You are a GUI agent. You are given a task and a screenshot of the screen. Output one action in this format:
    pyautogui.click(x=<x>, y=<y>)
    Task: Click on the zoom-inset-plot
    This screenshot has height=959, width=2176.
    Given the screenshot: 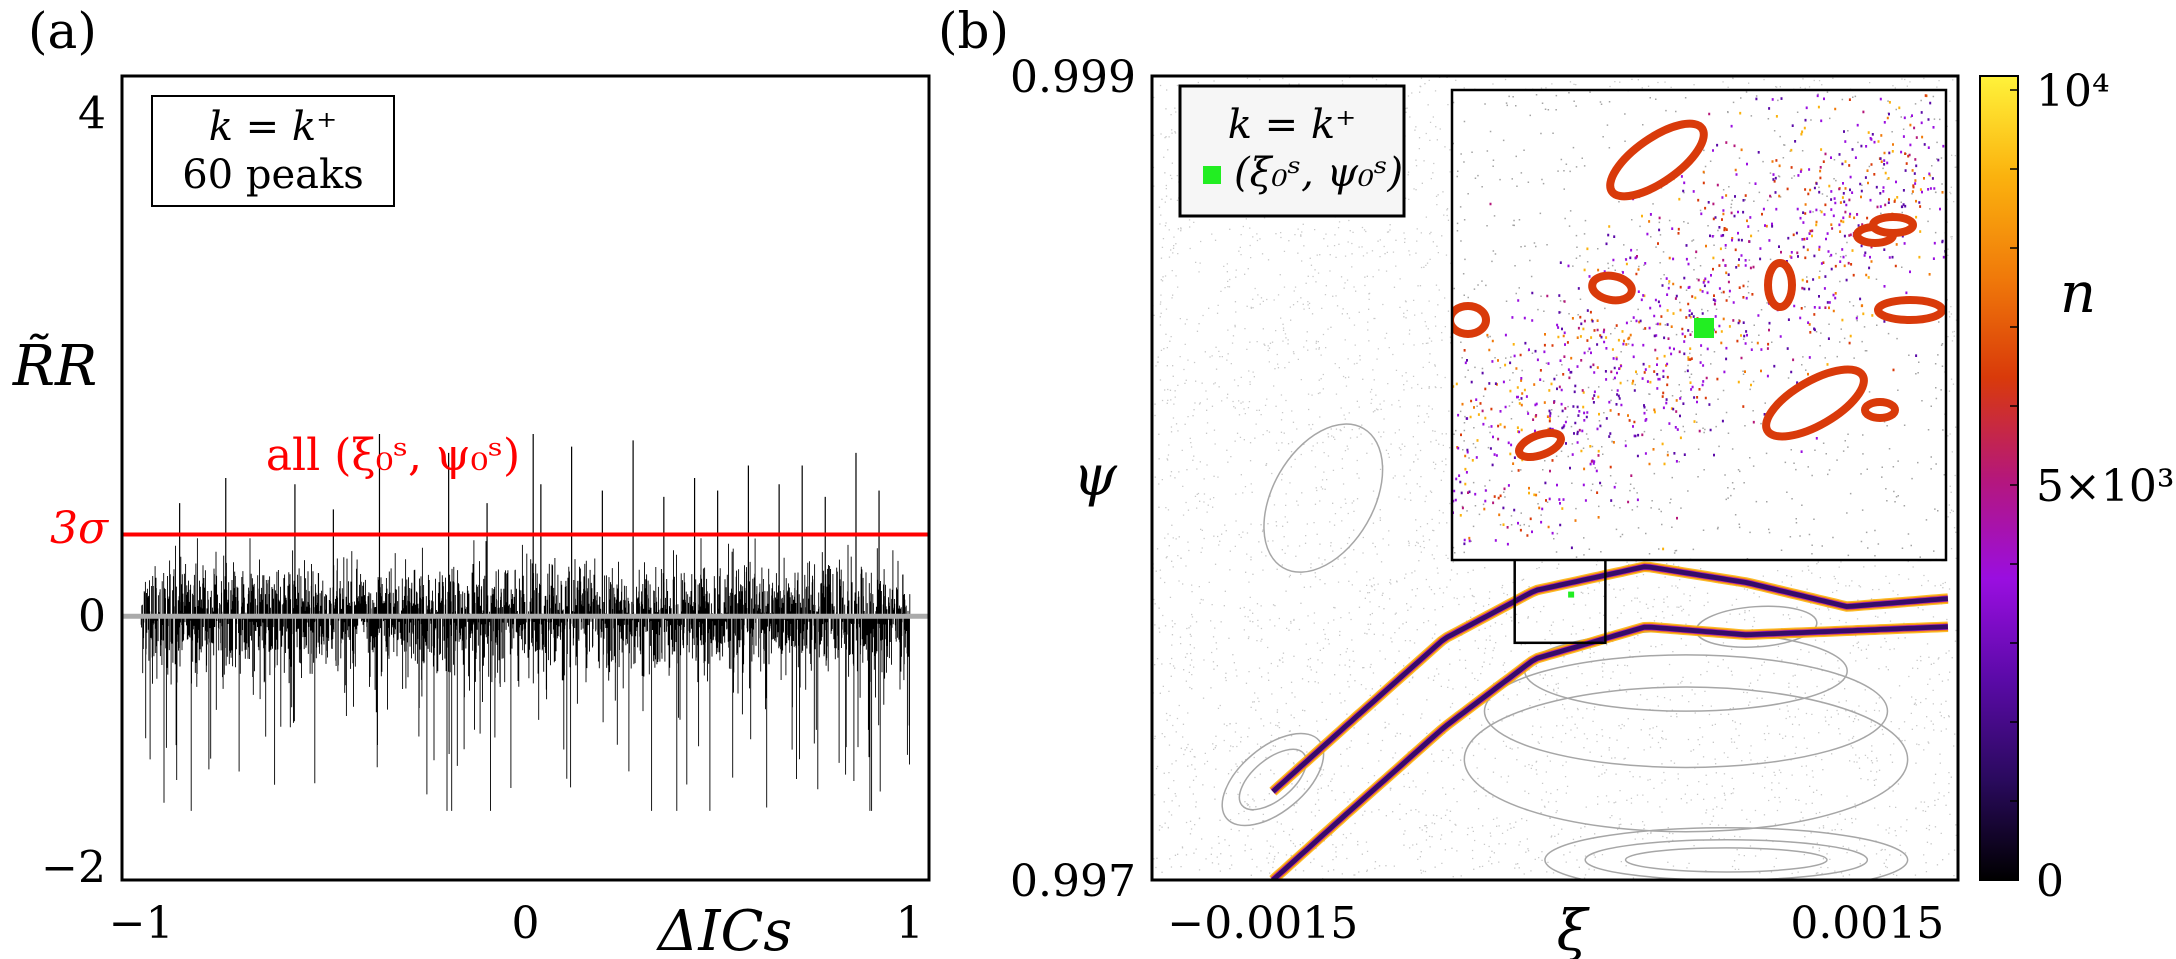 What is the action you would take?
    pyautogui.click(x=1699, y=325)
    